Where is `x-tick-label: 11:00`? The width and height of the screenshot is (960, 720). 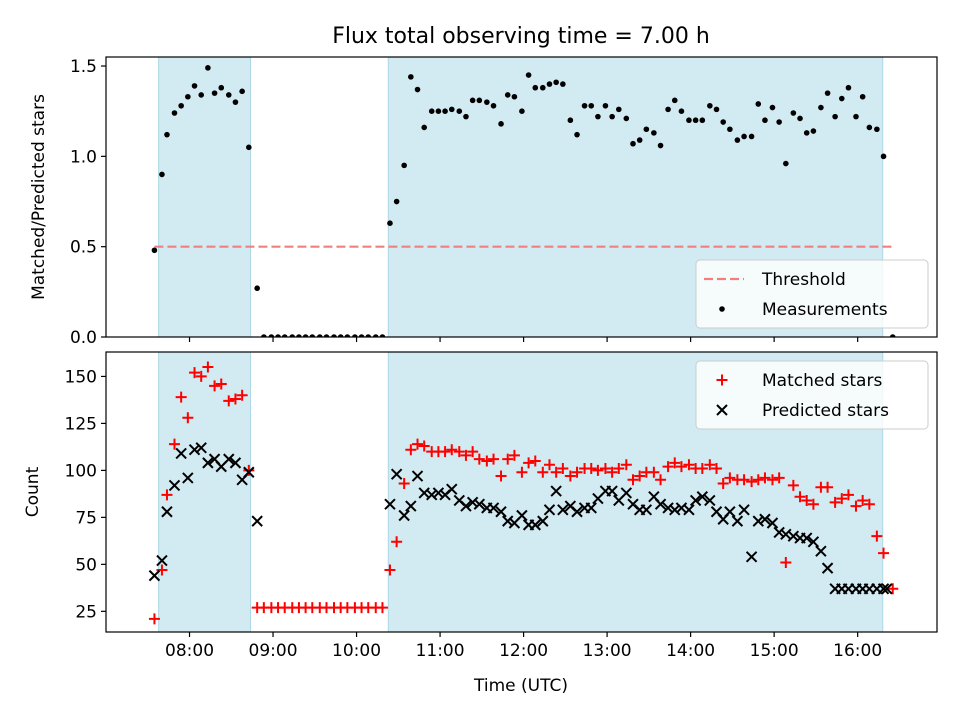
x-tick-label: 11:00 is located at coordinates (440, 651).